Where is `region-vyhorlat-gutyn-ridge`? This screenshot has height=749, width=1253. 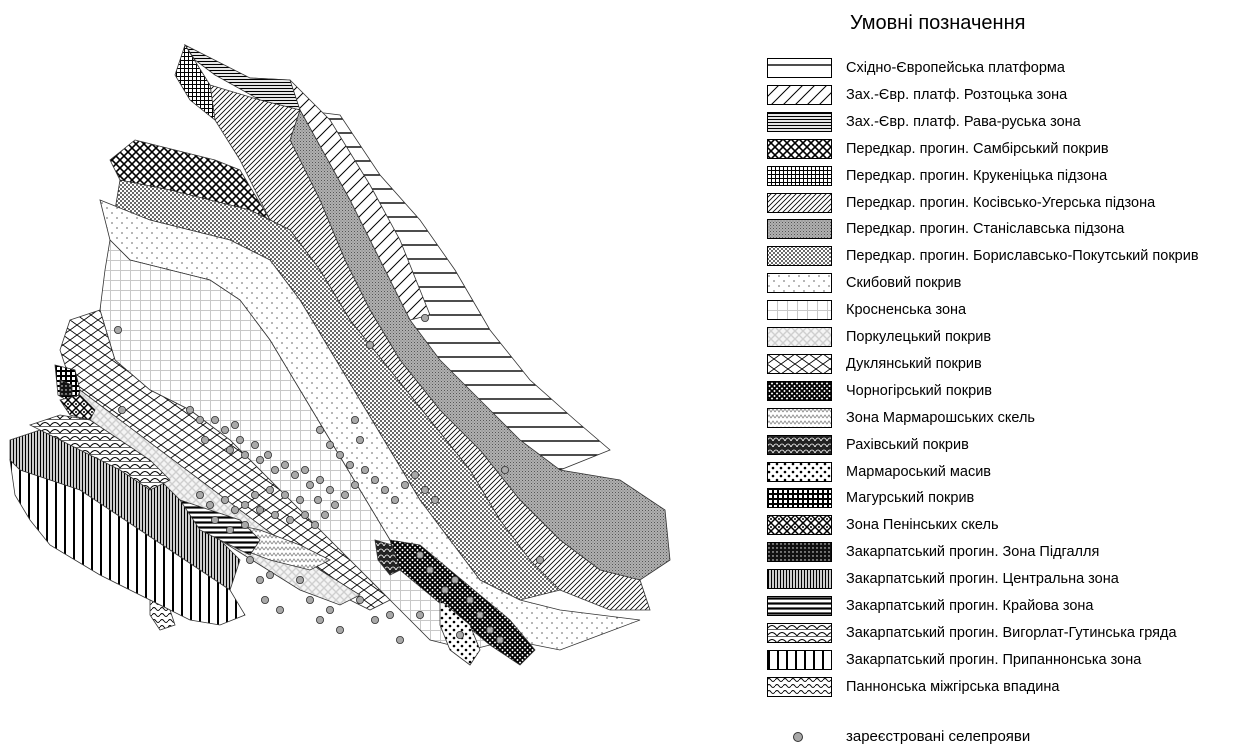
region-vyhorlat-gutyn-ridge is located at coordinates (99, 452).